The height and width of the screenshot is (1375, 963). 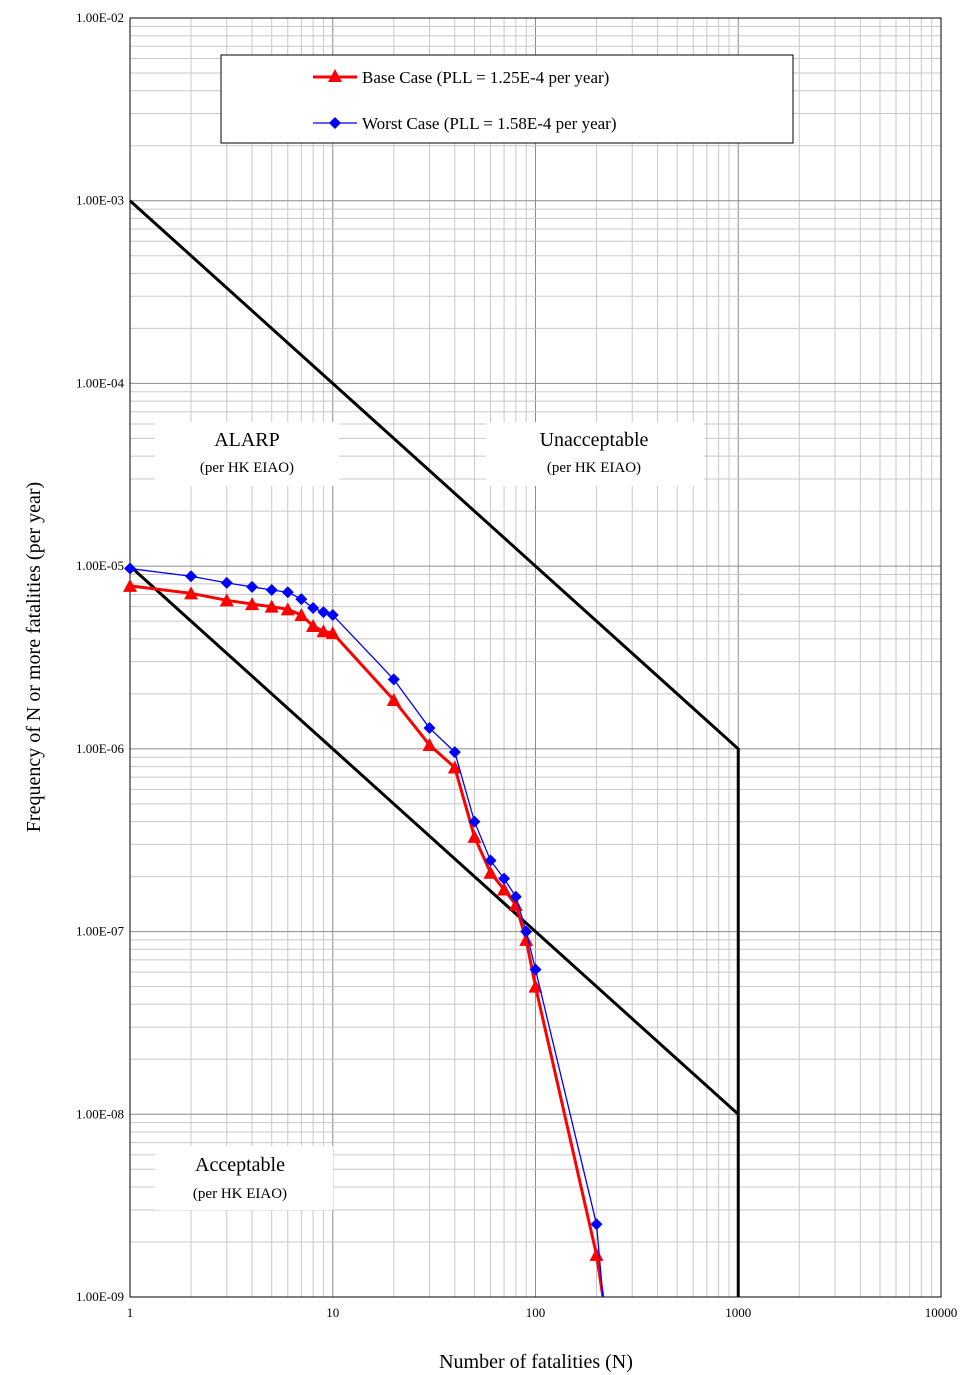 What do you see at coordinates (536, 1362) in the screenshot?
I see `x-axis-title: Number of fatalities (N)` at bounding box center [536, 1362].